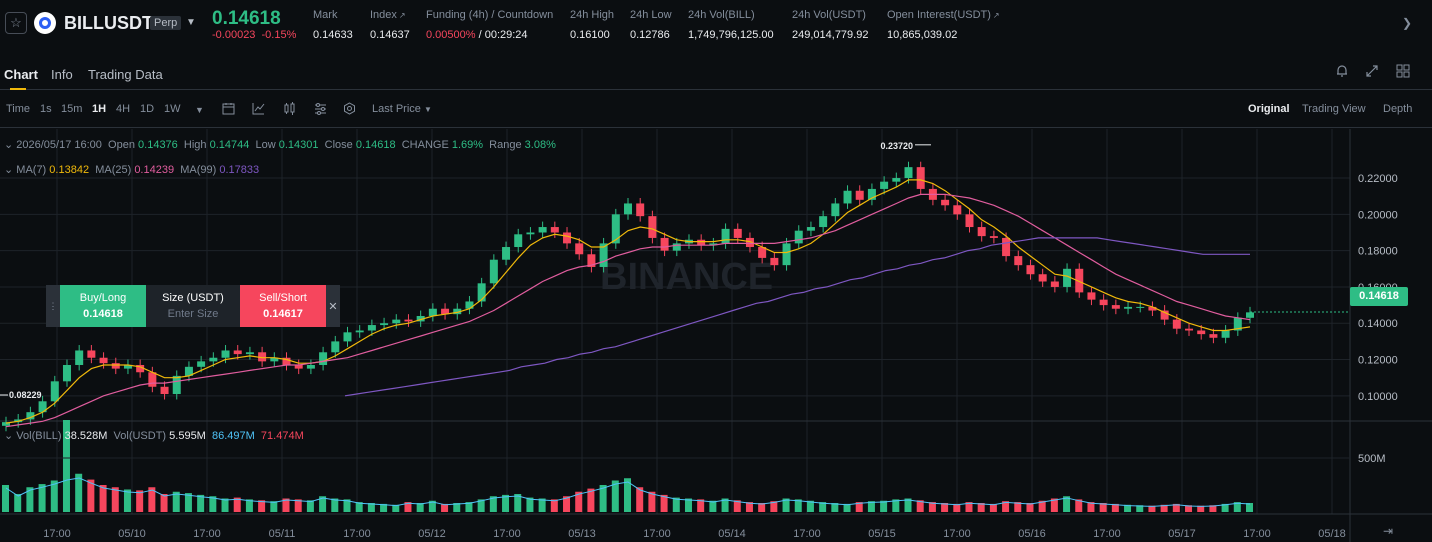 This screenshot has height=542, width=1432. I want to click on size-input: Size (USDT) Enter Size, so click(193, 306).